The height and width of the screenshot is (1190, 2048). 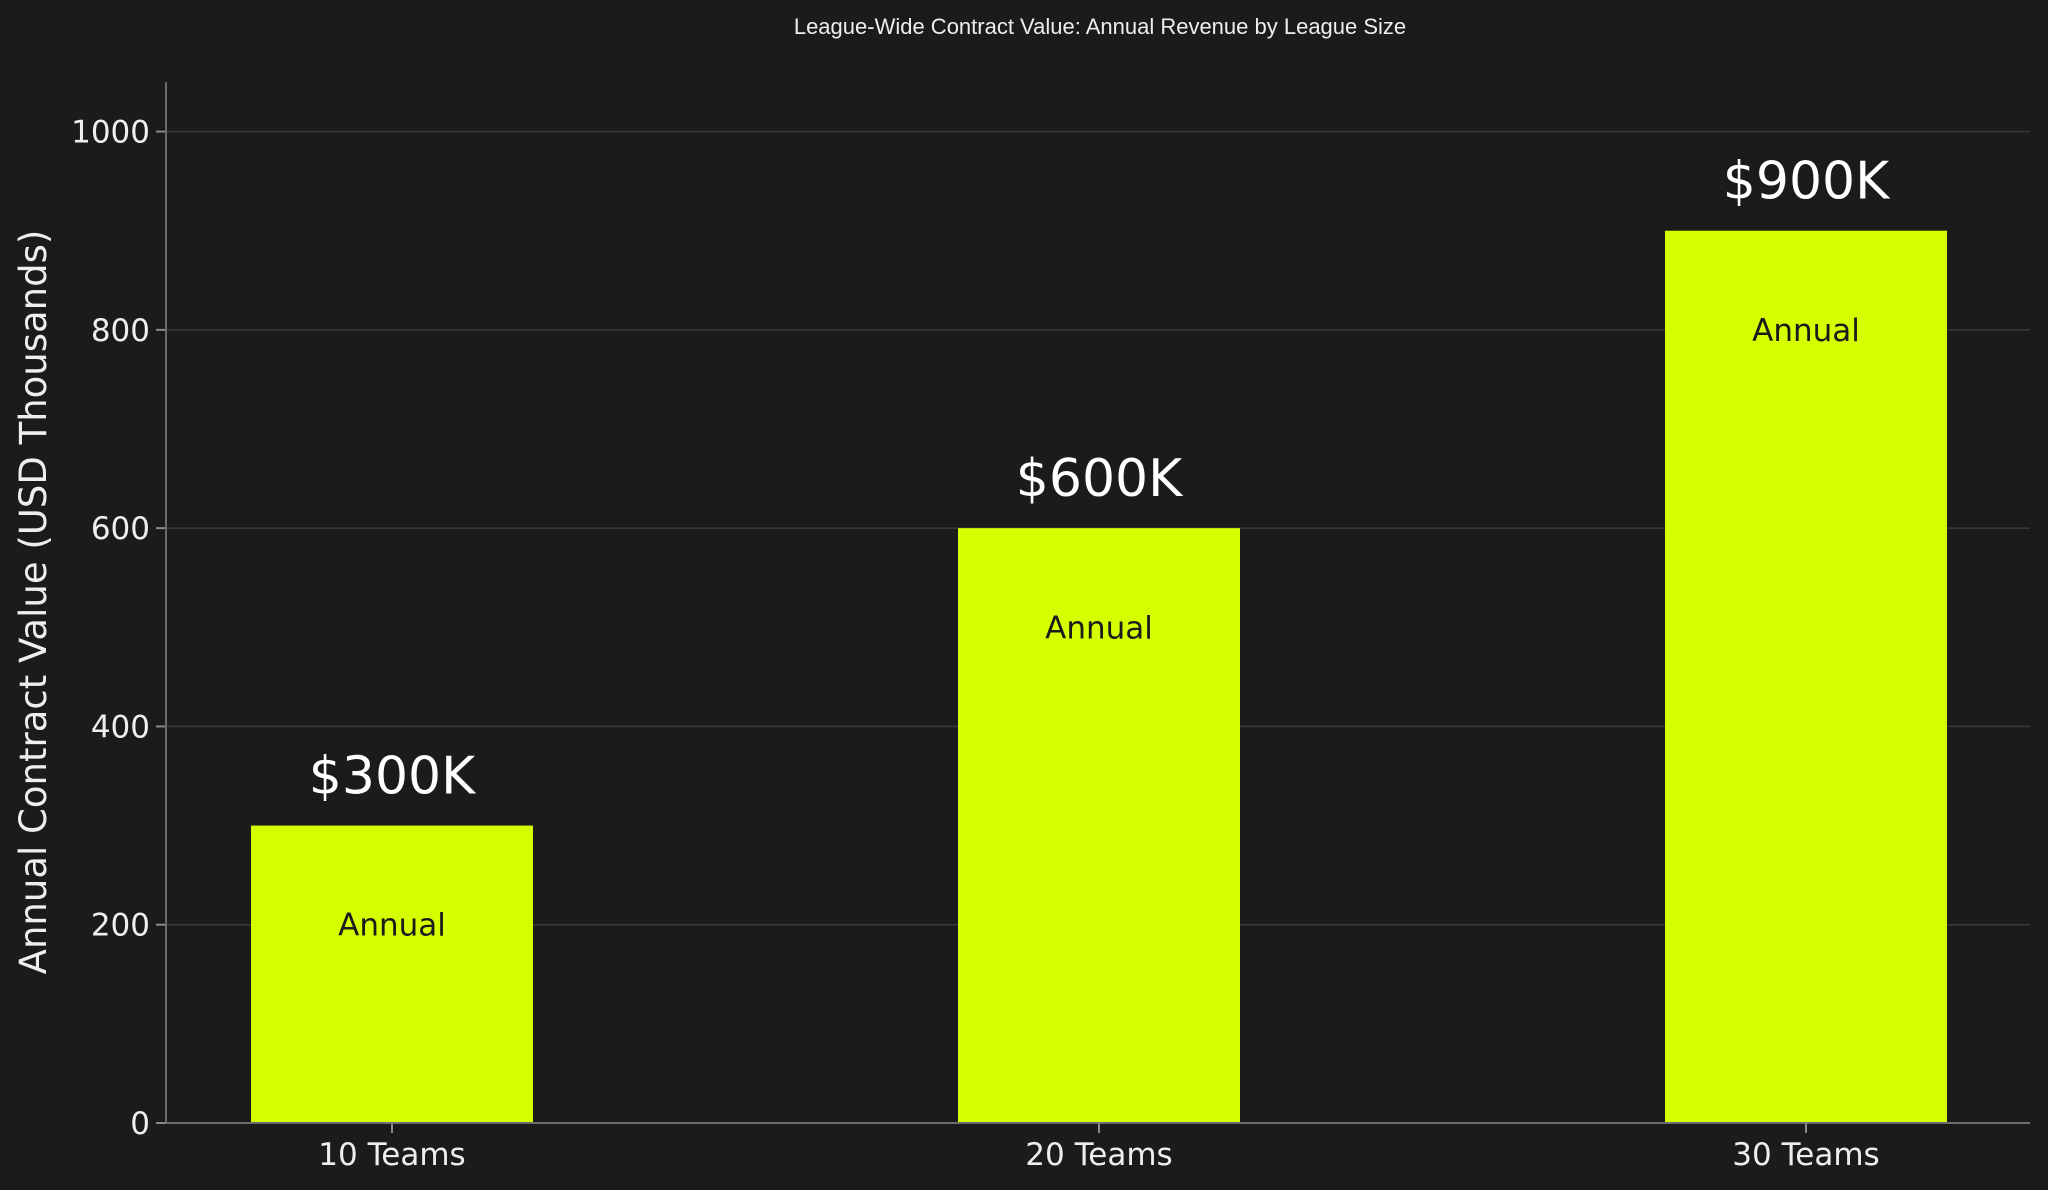 What do you see at coordinates (393, 777) in the screenshot?
I see `bar-value-label: $300K` at bounding box center [393, 777].